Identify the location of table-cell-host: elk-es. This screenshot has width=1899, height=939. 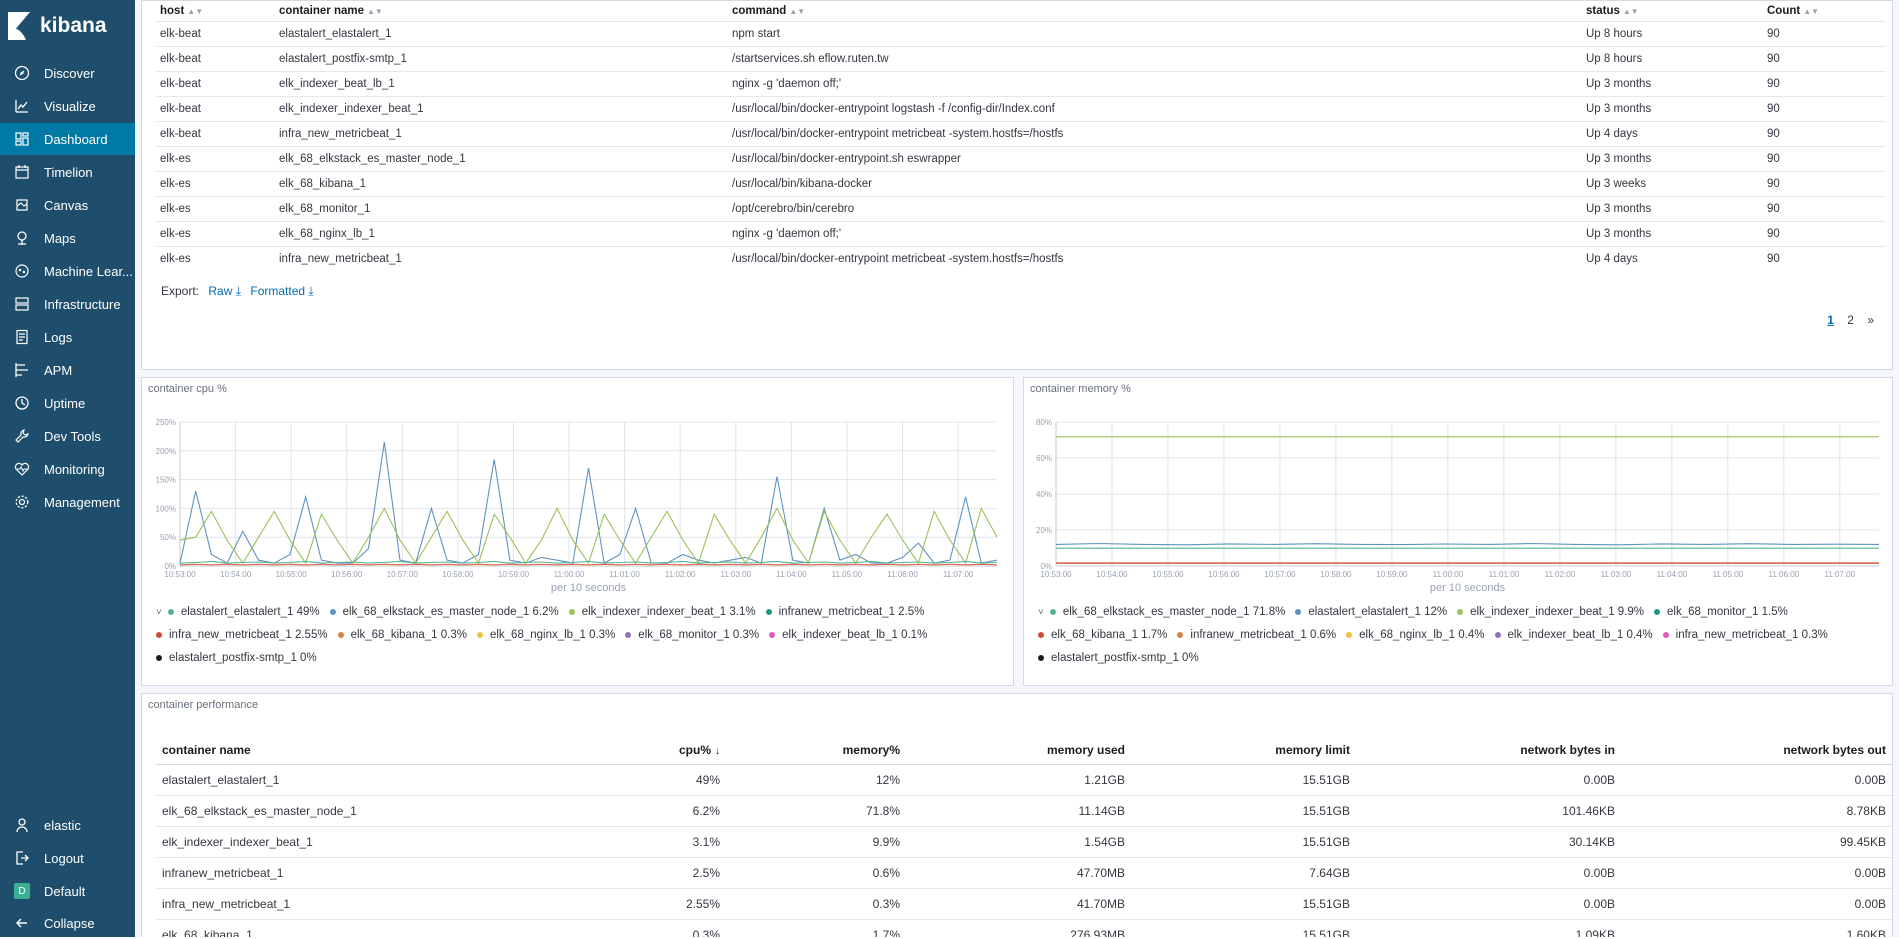
(215, 258).